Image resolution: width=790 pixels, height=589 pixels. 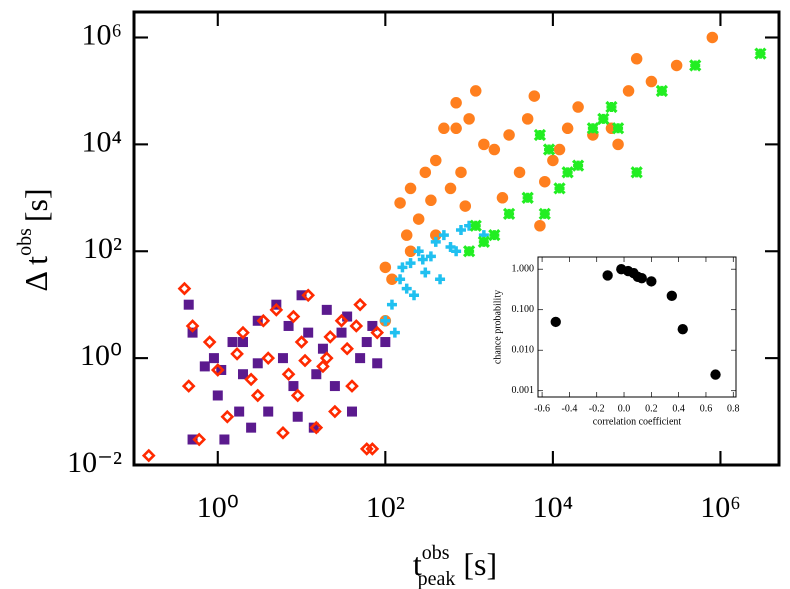 I want to click on inset-y-label: chance probability, so click(x=497, y=327).